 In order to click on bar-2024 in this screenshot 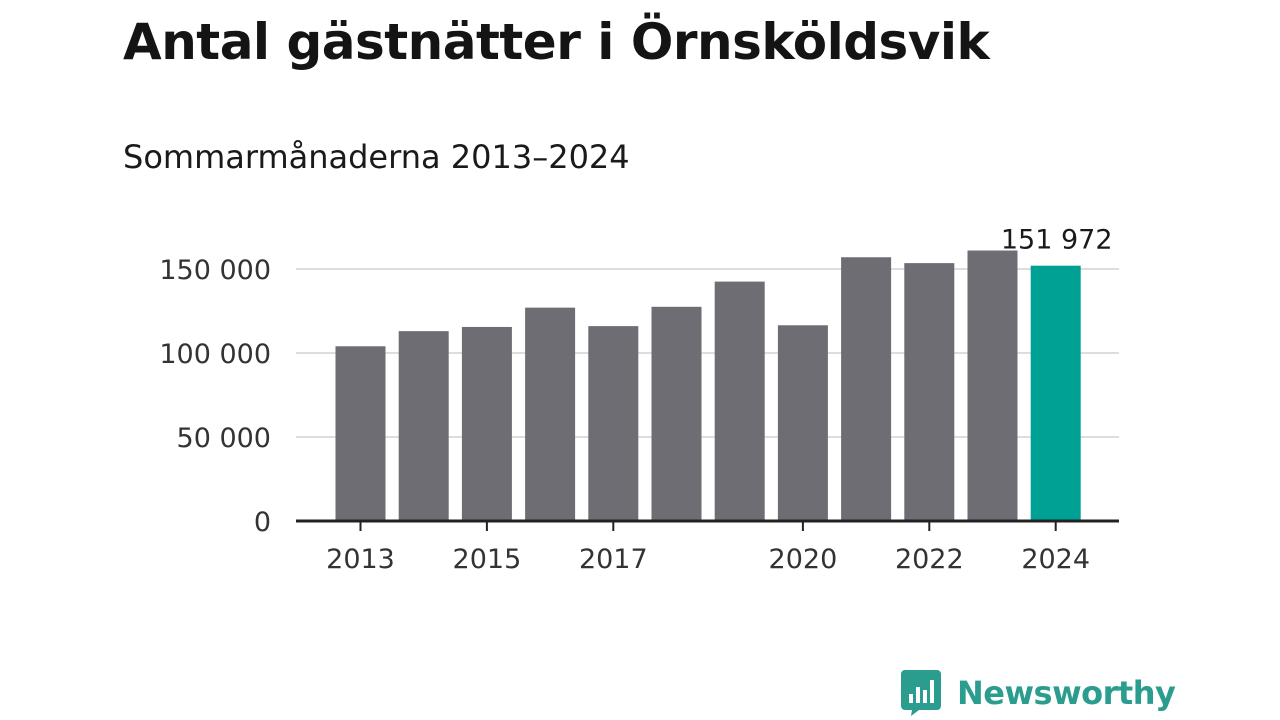, I will do `click(1055, 393)`.